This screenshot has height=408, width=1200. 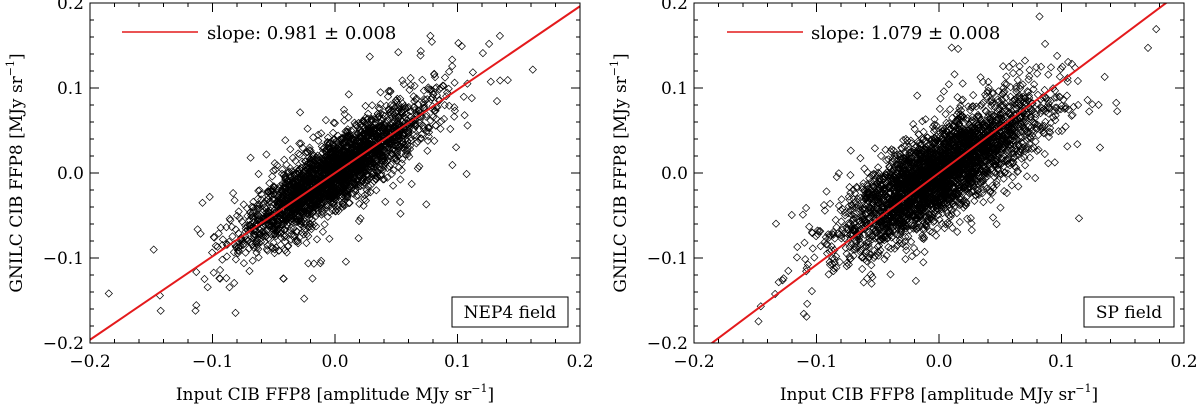 What do you see at coordinates (212, 362) in the screenshot?
I see `x-tick-label: −0.1` at bounding box center [212, 362].